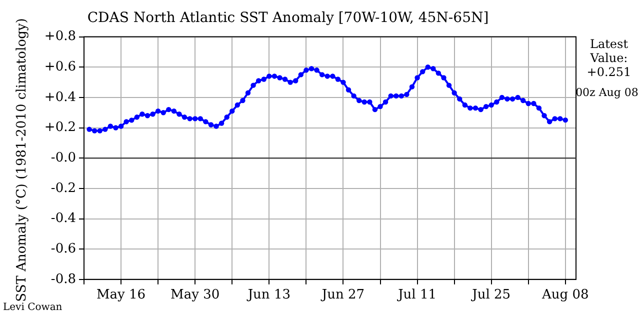 Image resolution: width=640 pixels, height=320 pixels. I want to click on text: Latest Value: +0.251, so click(609, 58).